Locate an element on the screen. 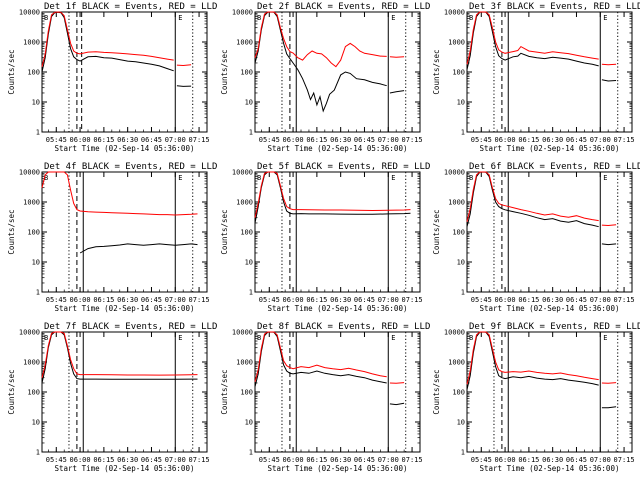 The image size is (640, 480). panel-title: Det 9f BLACK = Events, RED = LLD is located at coordinates (554, 327).